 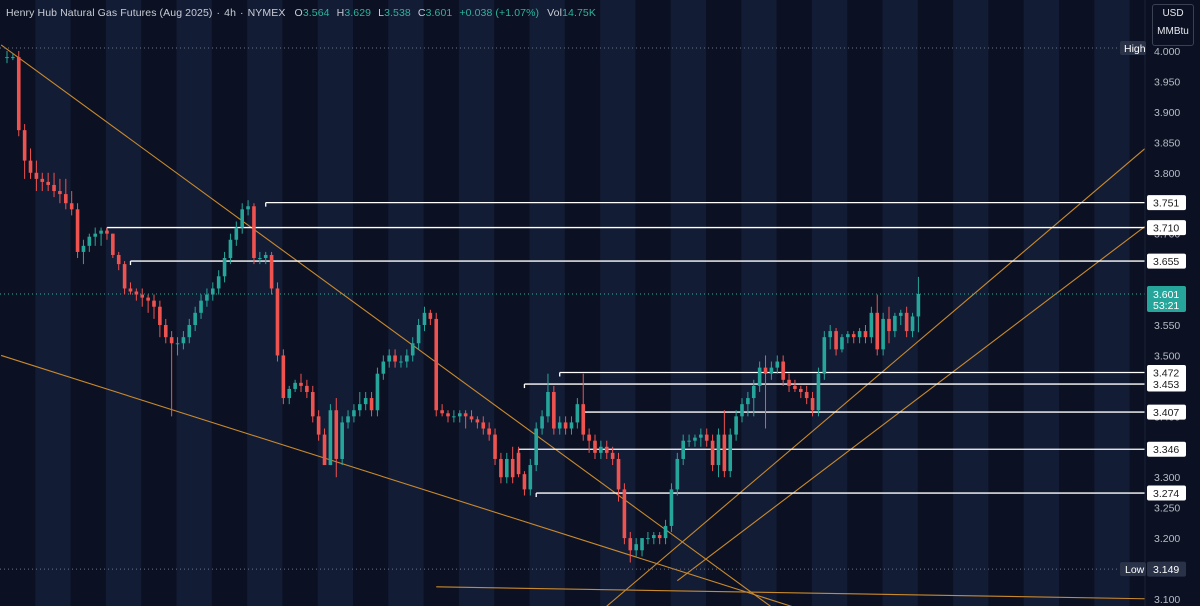 I want to click on trendline, so click(x=798, y=593).